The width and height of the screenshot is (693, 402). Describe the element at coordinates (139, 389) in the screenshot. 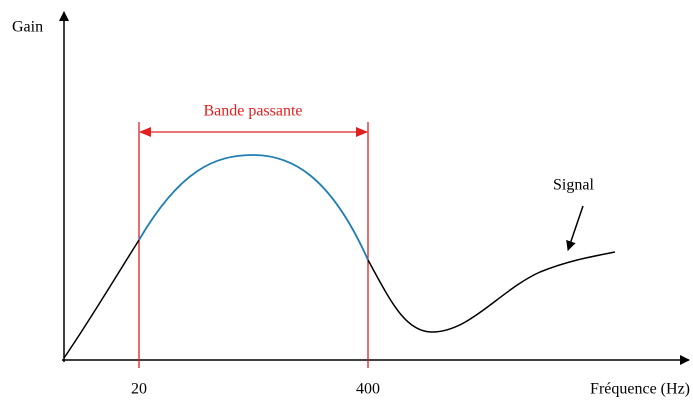

I see `x-tick-label: 20` at that location.